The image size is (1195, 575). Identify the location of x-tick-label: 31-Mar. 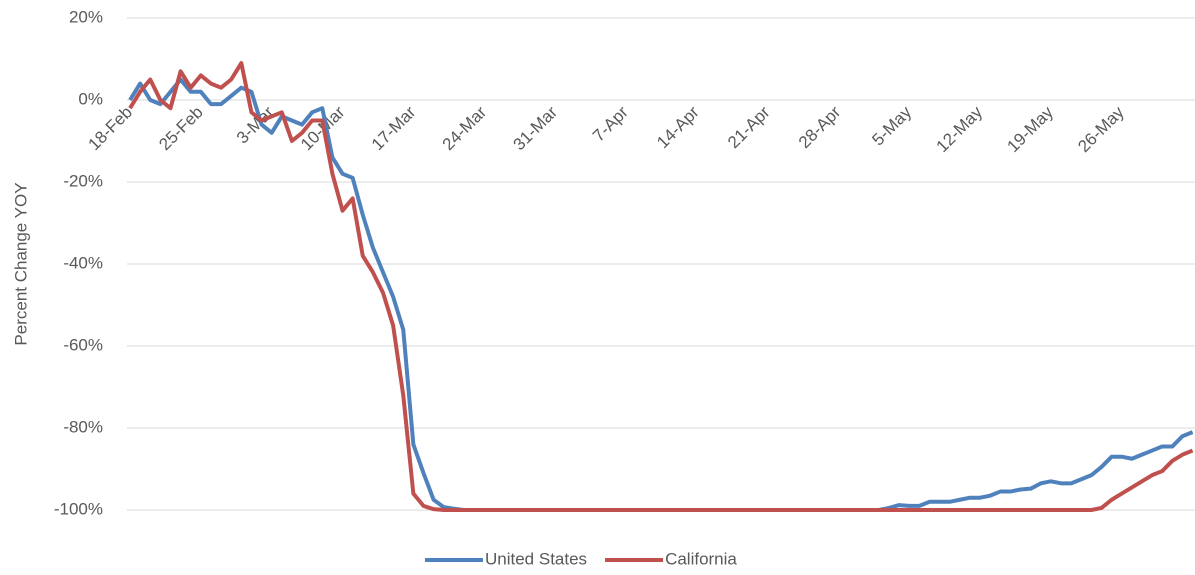
(536, 128).